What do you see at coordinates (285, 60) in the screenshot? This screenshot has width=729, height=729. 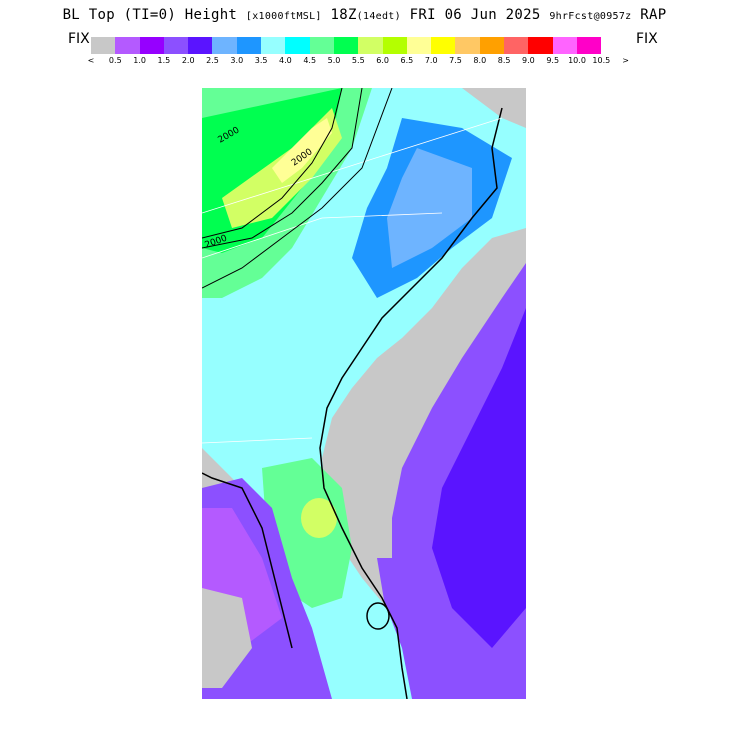 I see `colorbar-tick-label: 4.0` at bounding box center [285, 60].